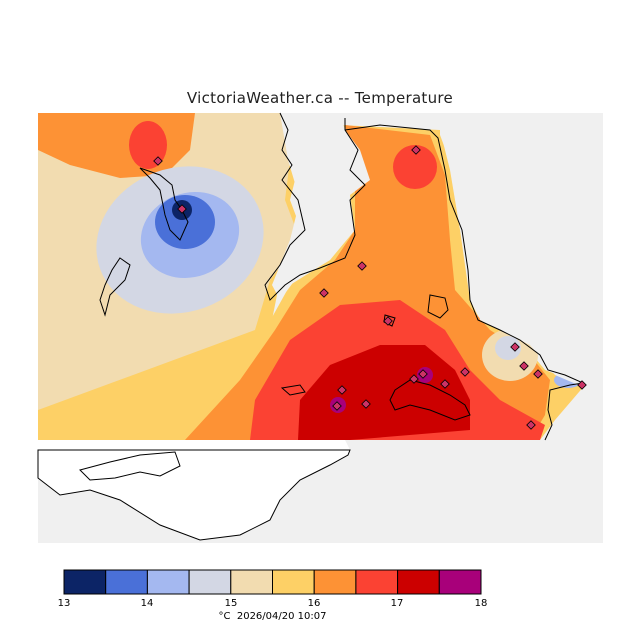 This screenshot has width=640, height=640. Describe the element at coordinates (438, 306) in the screenshot. I see `small-island` at that location.